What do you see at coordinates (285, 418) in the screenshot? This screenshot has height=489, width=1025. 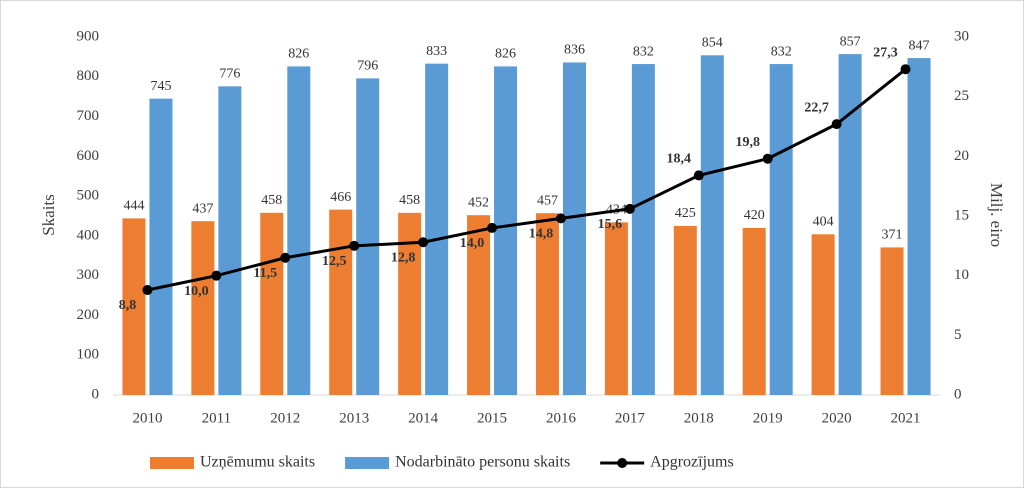 I see `x-tick-label: 2012` at bounding box center [285, 418].